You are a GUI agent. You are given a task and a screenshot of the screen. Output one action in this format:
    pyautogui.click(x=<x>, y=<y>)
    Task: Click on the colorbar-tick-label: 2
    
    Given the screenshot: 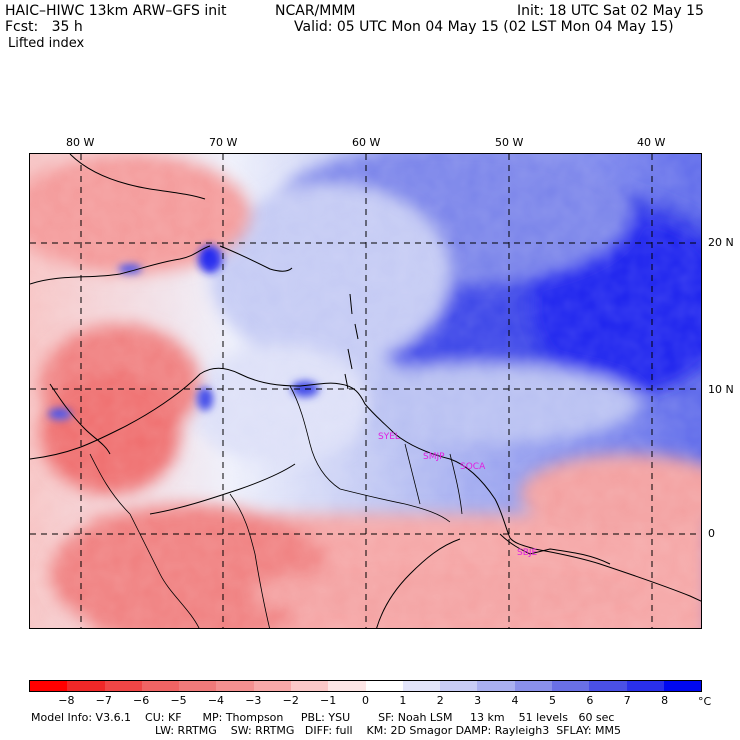 What is the action you would take?
    pyautogui.click(x=440, y=700)
    